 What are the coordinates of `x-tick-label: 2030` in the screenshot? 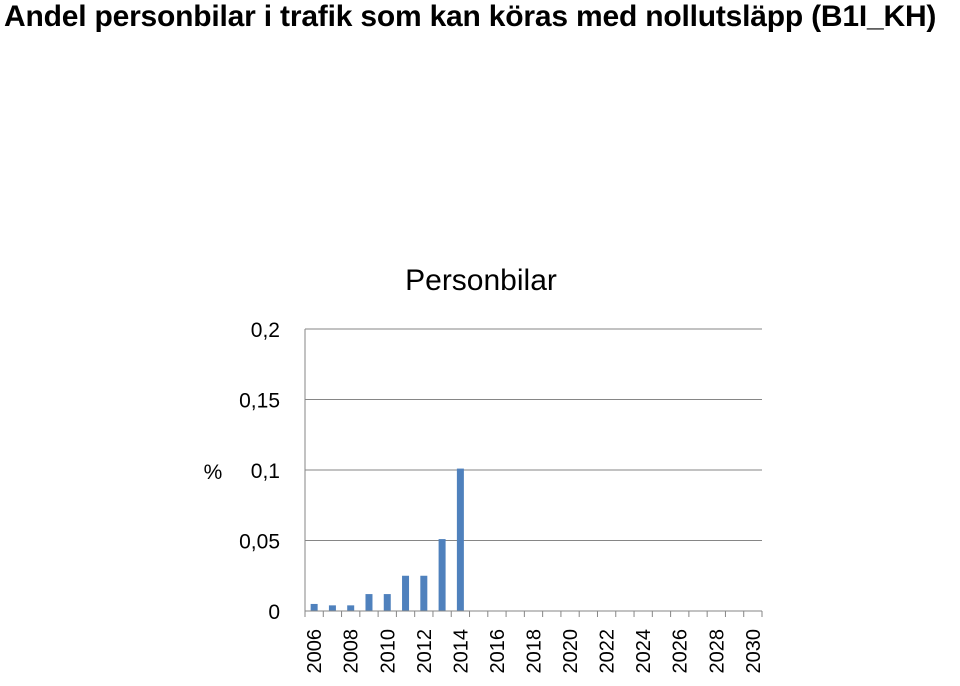 It's located at (754, 651).